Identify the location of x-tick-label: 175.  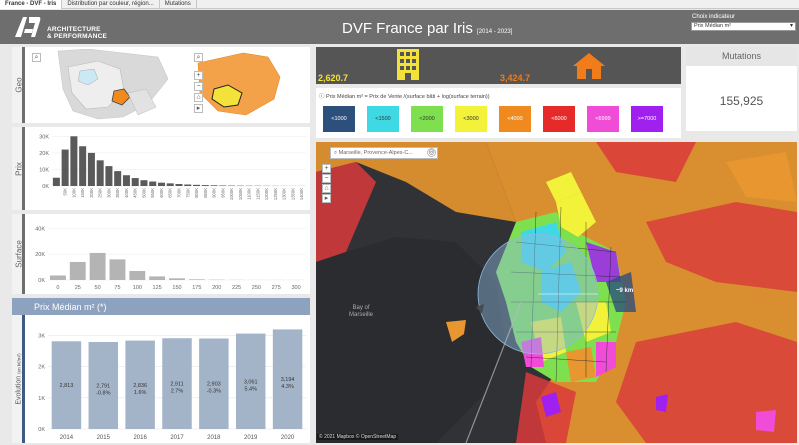
(196, 288).